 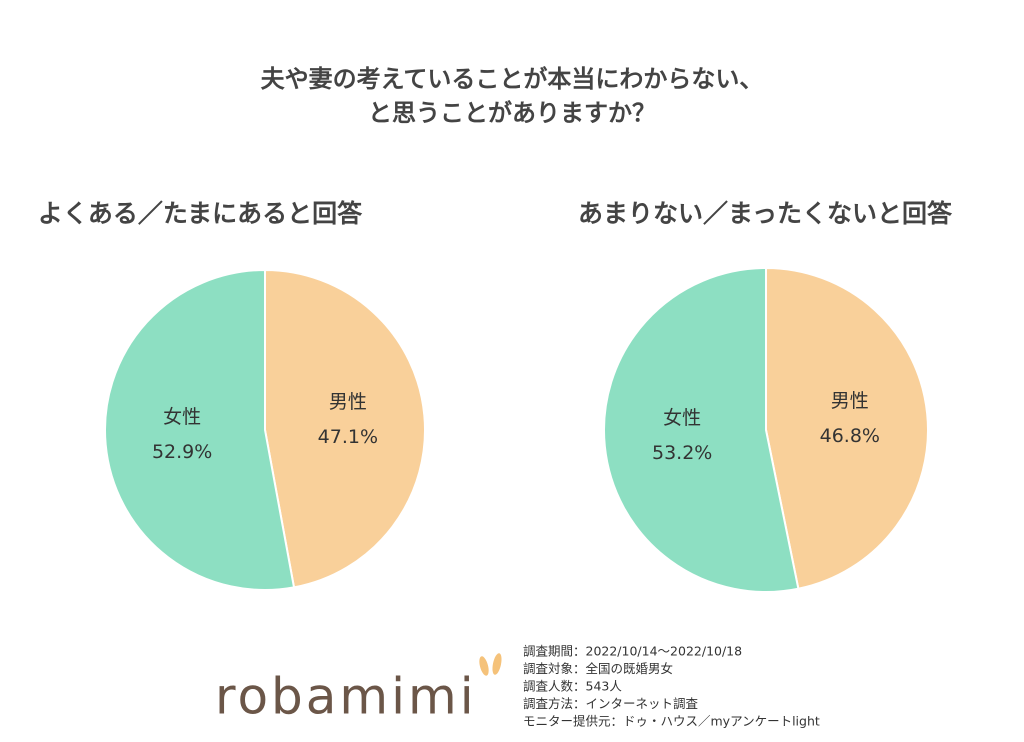 What do you see at coordinates (632, 651) in the screenshot?
I see `survey-note: 調査期間：2022/10/14～2022/10/18` at bounding box center [632, 651].